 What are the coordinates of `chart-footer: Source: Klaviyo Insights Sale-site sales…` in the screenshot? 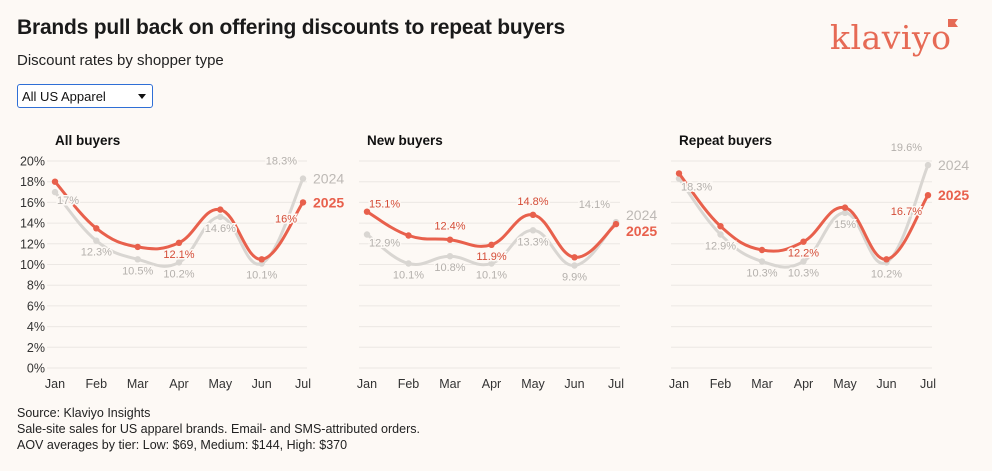 It's located at (218, 429).